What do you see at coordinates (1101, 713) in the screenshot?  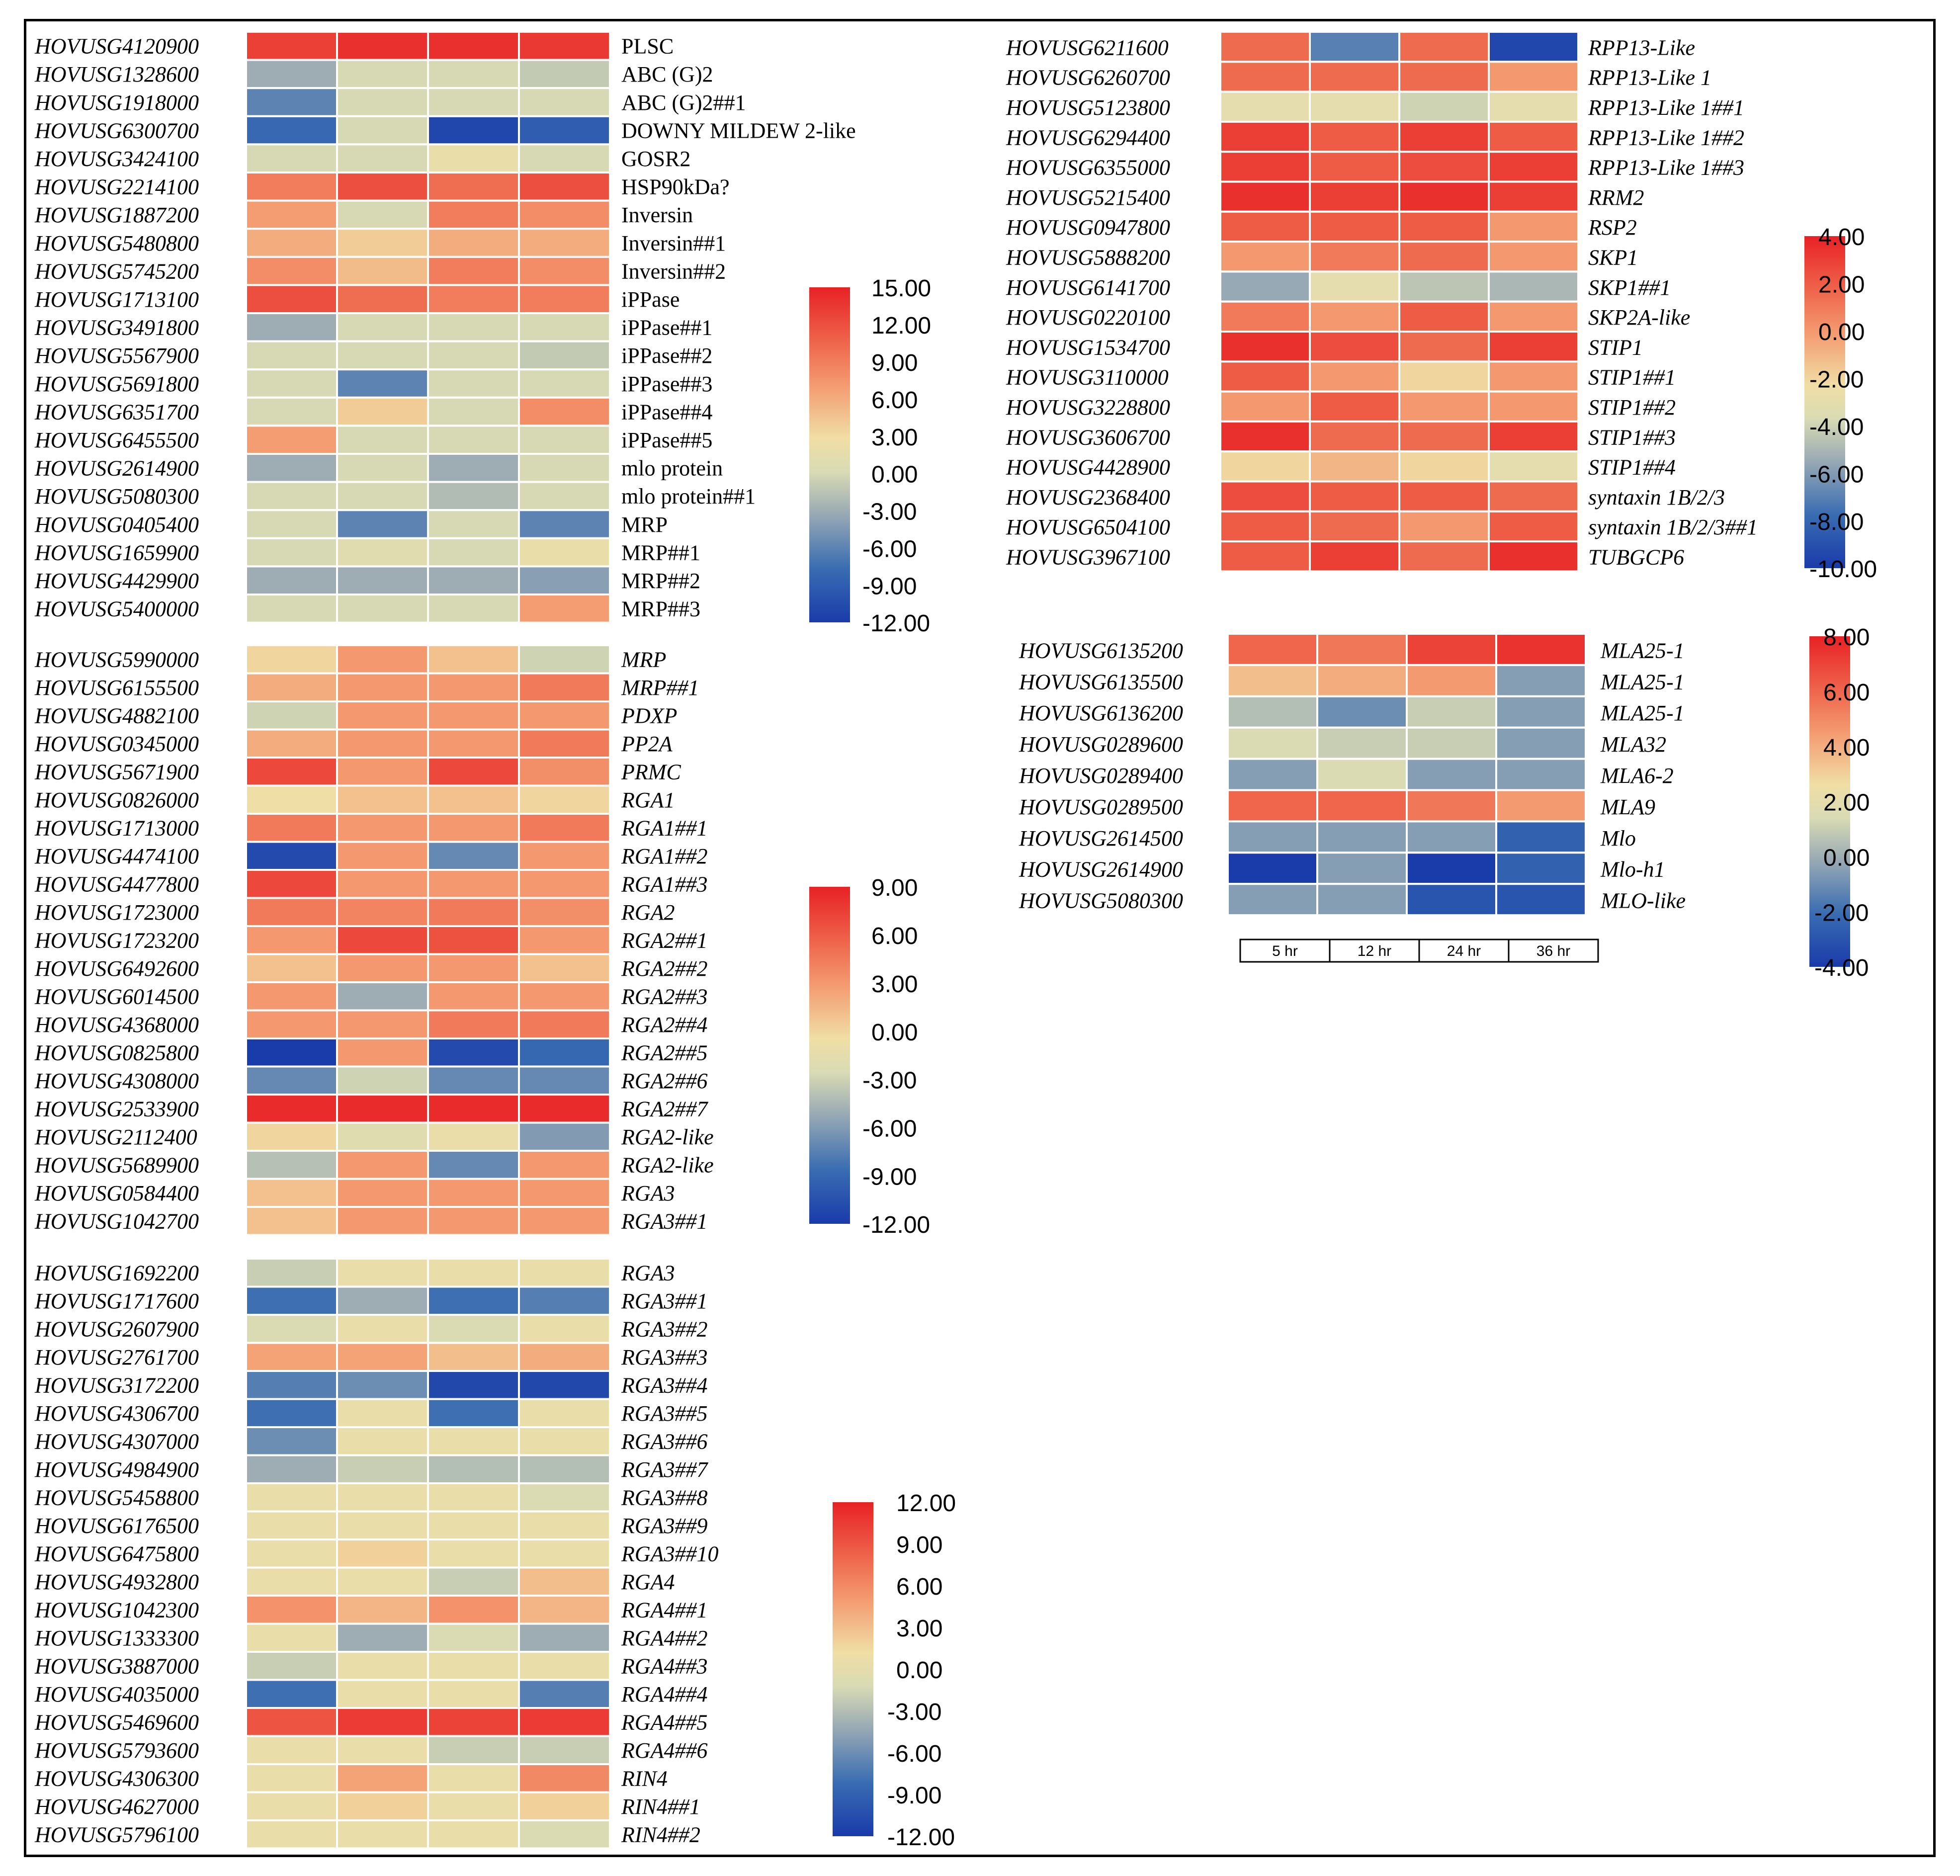 I see `gene-id-label: HOVUSG6136200` at bounding box center [1101, 713].